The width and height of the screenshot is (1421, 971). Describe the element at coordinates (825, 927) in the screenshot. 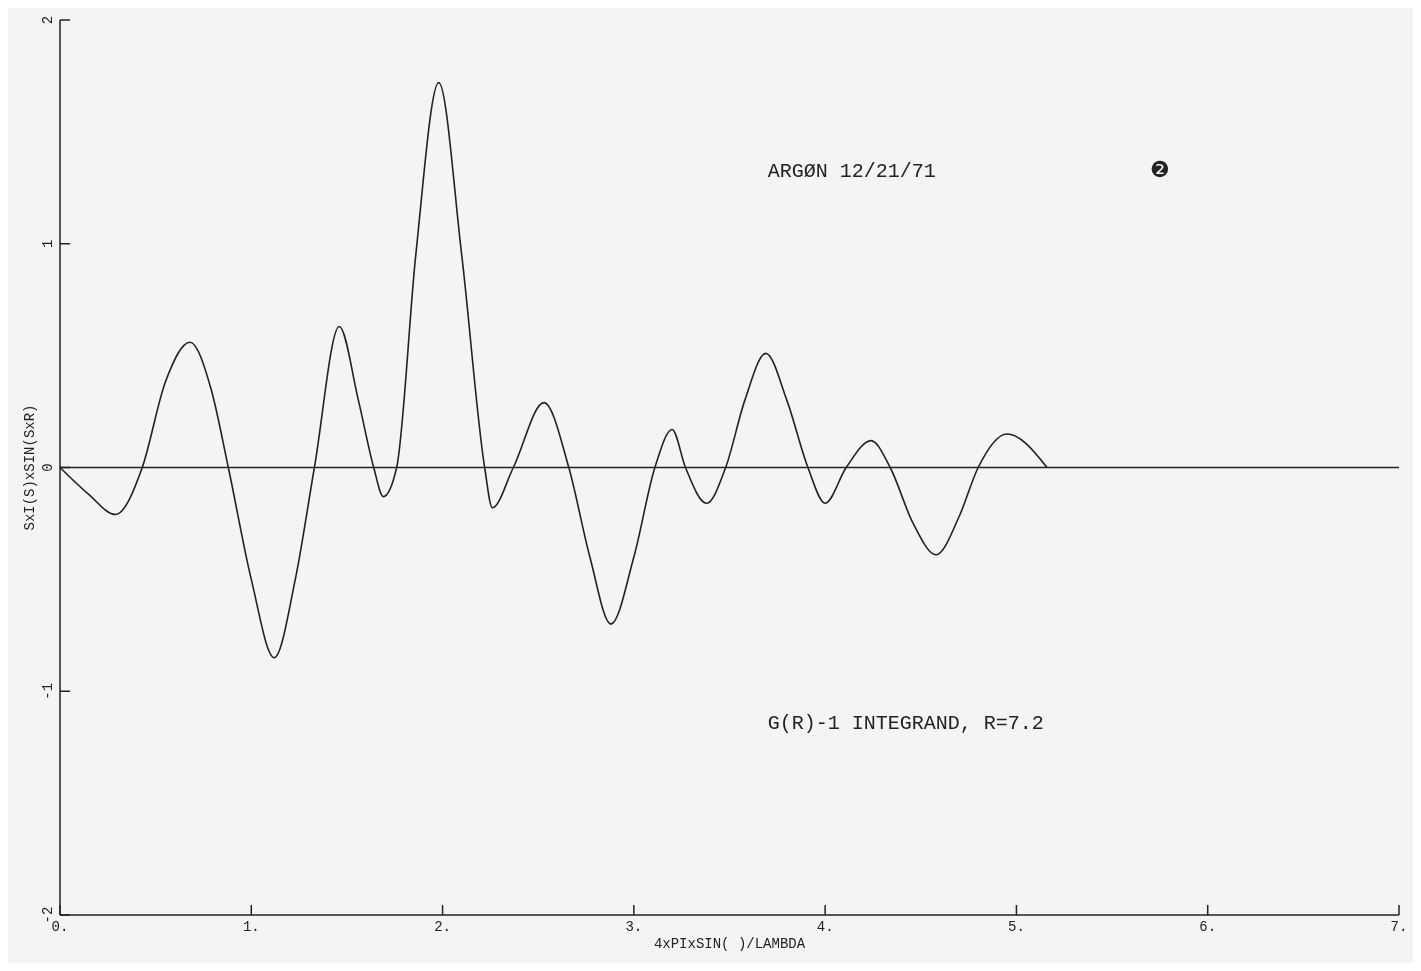

I see `x-tick-label: 4.` at that location.